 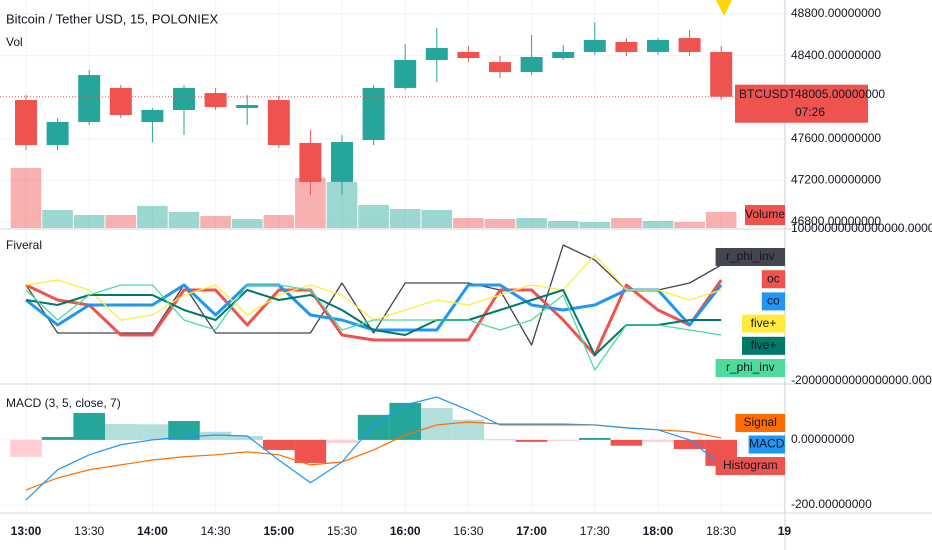 I want to click on y-tick-label: -200.00000000, so click(x=831, y=504).